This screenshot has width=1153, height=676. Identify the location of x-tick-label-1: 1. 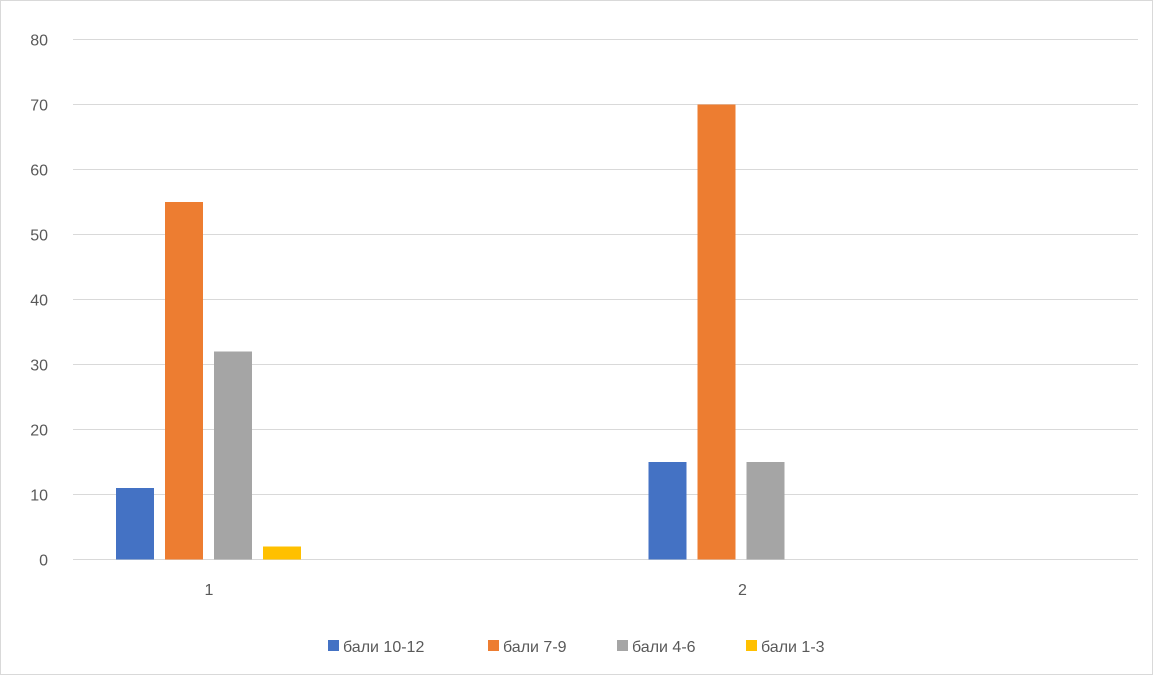
(209, 590).